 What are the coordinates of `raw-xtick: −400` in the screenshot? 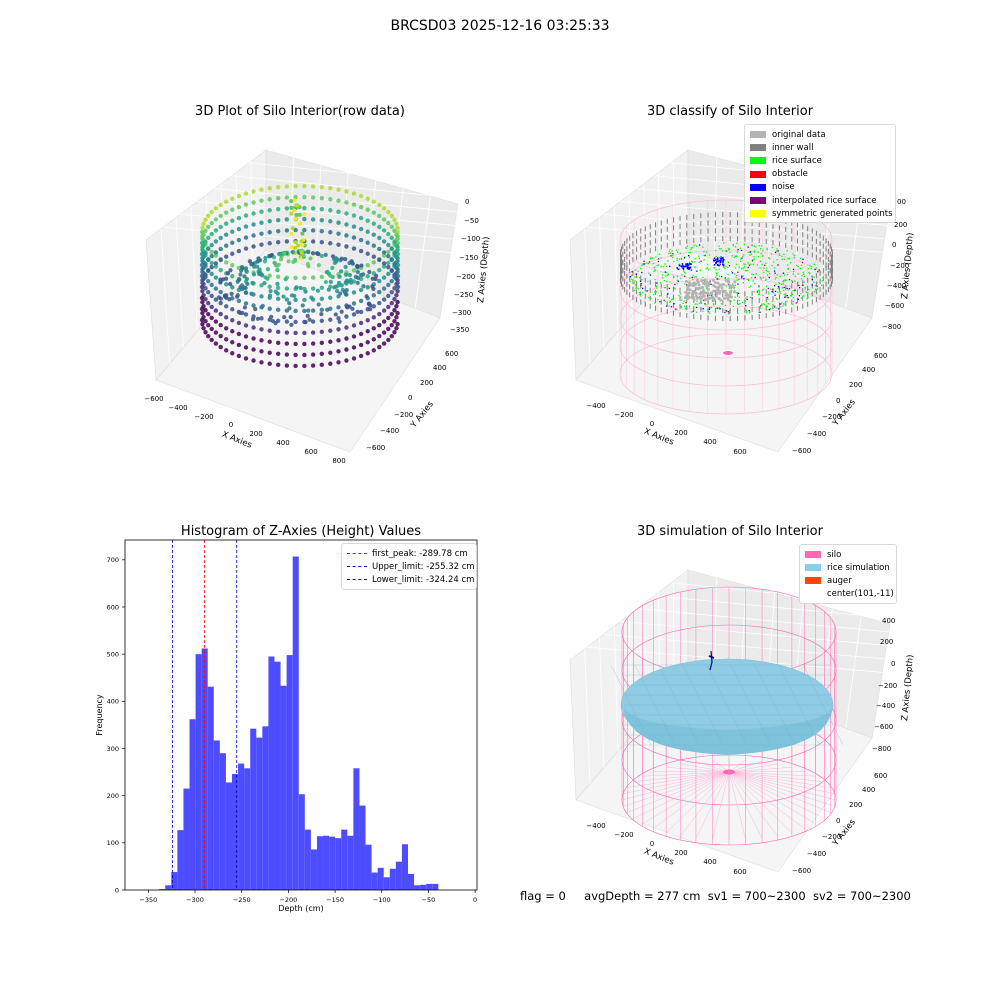 It's located at (177, 408).